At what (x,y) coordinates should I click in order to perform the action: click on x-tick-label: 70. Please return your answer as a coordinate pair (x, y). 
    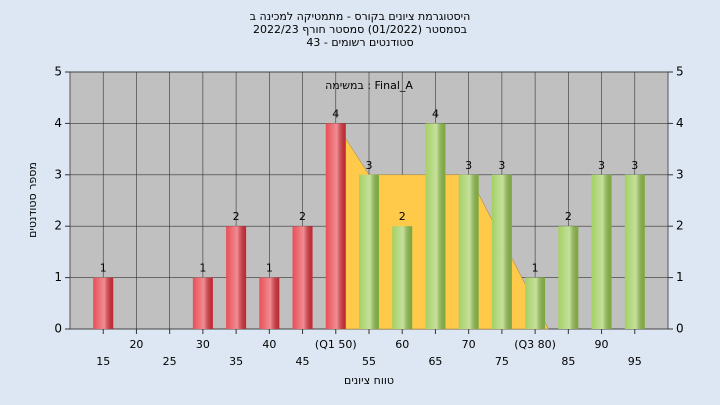
    Looking at the image, I should click on (469, 344).